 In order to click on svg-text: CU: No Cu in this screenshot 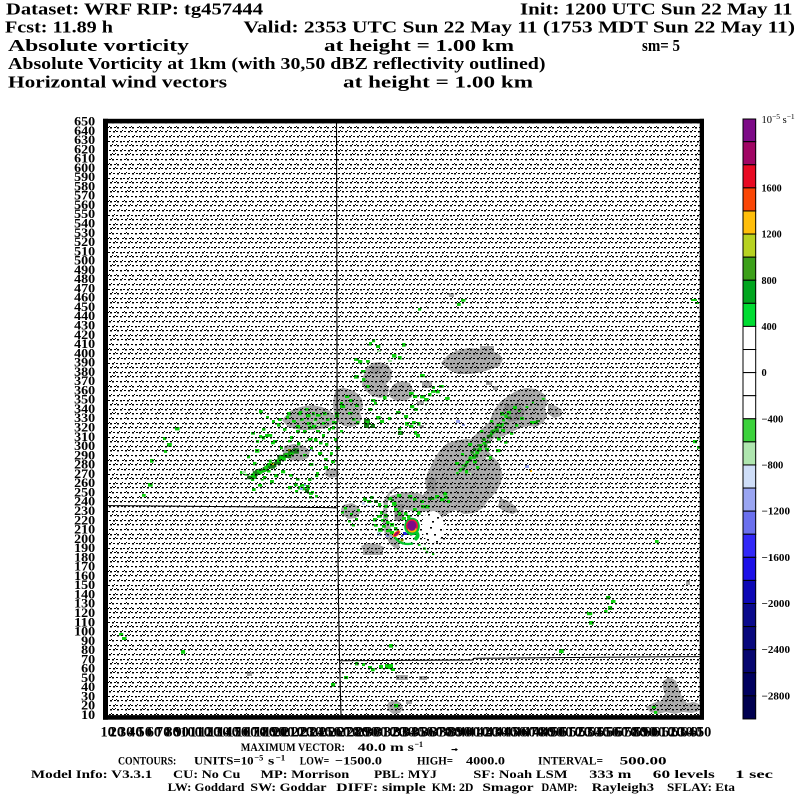, I will do `click(207, 774)`.